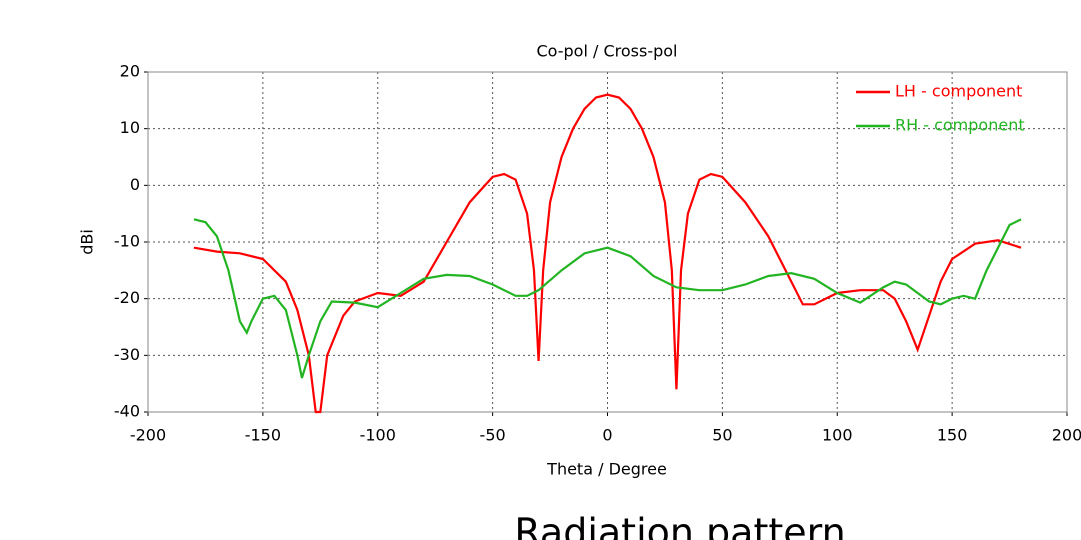  I want to click on y-tick-label: -40, so click(127, 411).